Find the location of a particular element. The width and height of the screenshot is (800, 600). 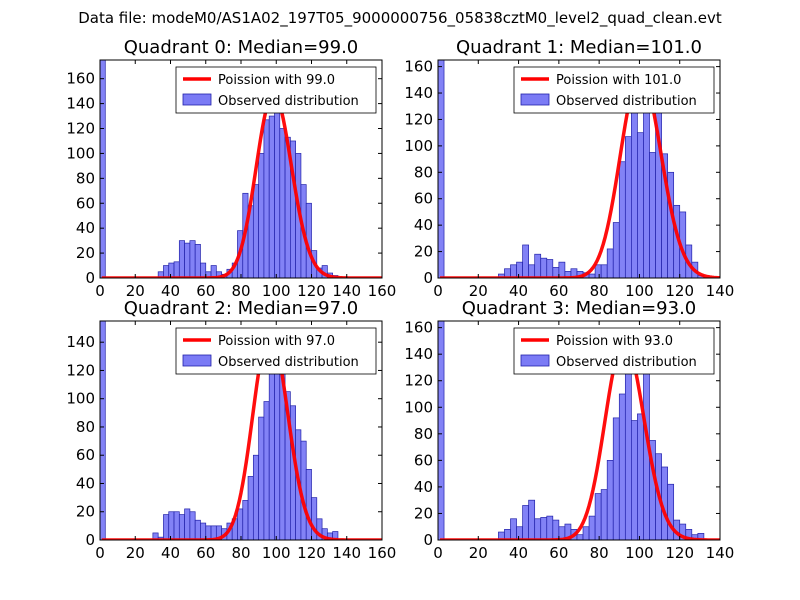

chart-2-legend-label-1: Observed distribution is located at coordinates (288, 362).